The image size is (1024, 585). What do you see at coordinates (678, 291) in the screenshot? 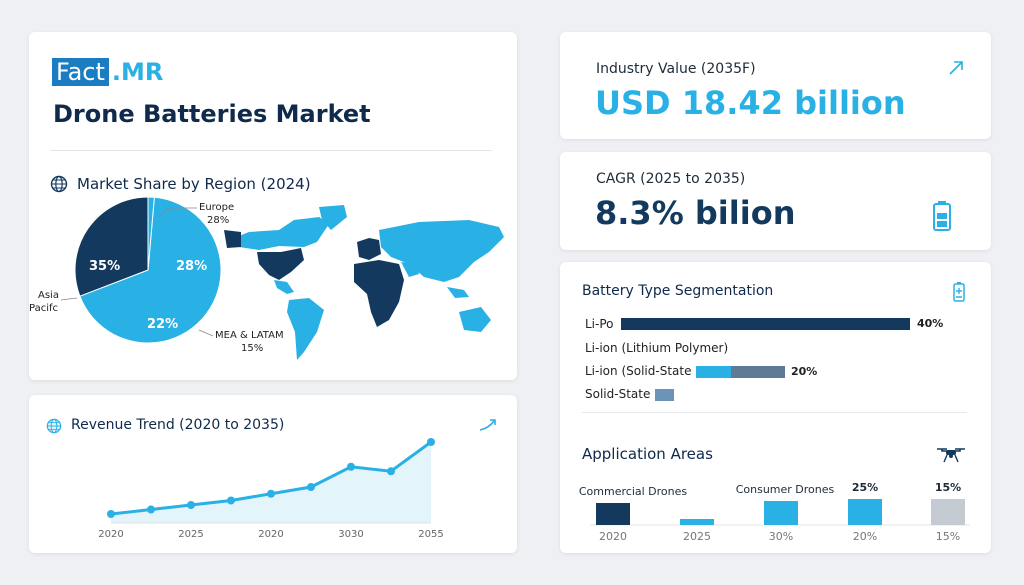
I see `battery-heading: Battery Type Segmentation` at bounding box center [678, 291].